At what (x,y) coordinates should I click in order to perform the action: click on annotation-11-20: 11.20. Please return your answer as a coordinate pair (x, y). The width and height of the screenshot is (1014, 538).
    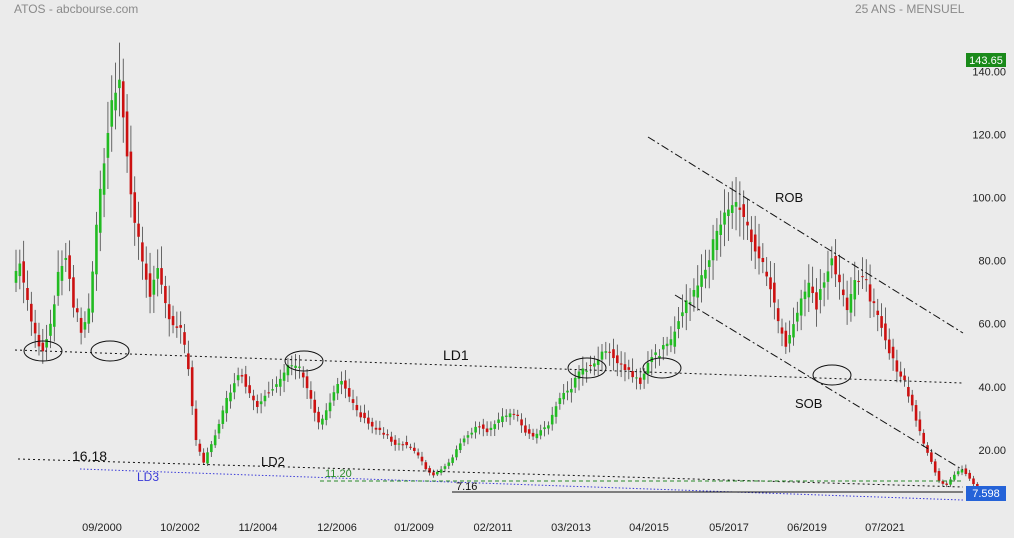
    Looking at the image, I should click on (338, 474).